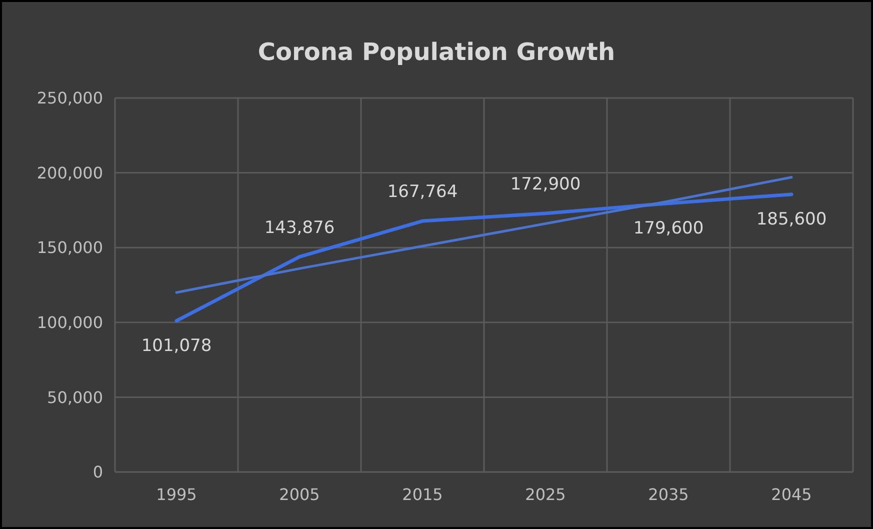 This screenshot has height=529, width=873. Describe the element at coordinates (69, 248) in the screenshot. I see `y-tick-label: 150,000` at that location.